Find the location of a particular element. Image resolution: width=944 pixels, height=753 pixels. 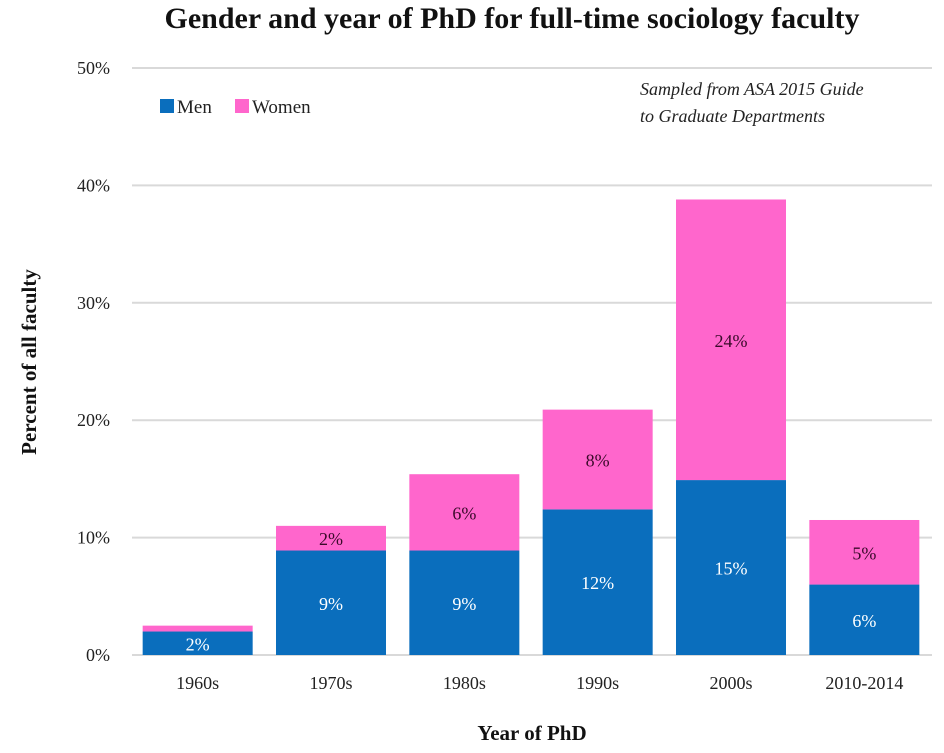

data-label-women: 24% is located at coordinates (731, 341).